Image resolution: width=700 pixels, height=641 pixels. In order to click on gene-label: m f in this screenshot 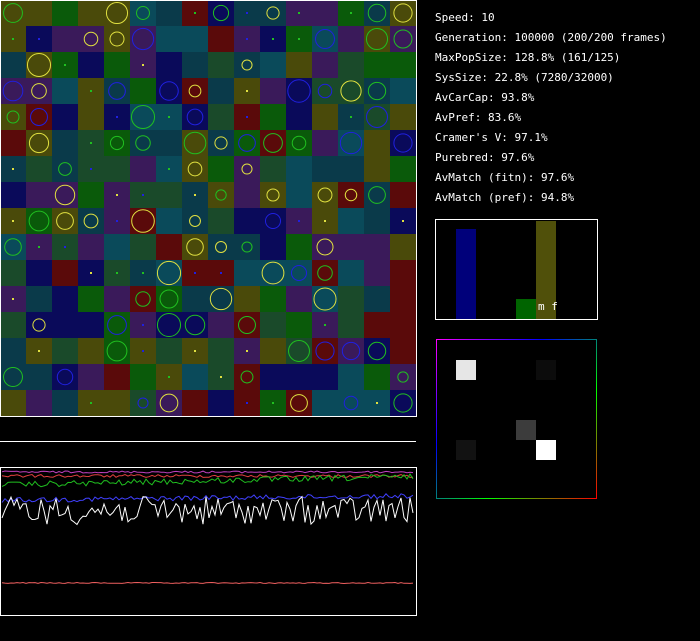, I will do `click(548, 306)`.